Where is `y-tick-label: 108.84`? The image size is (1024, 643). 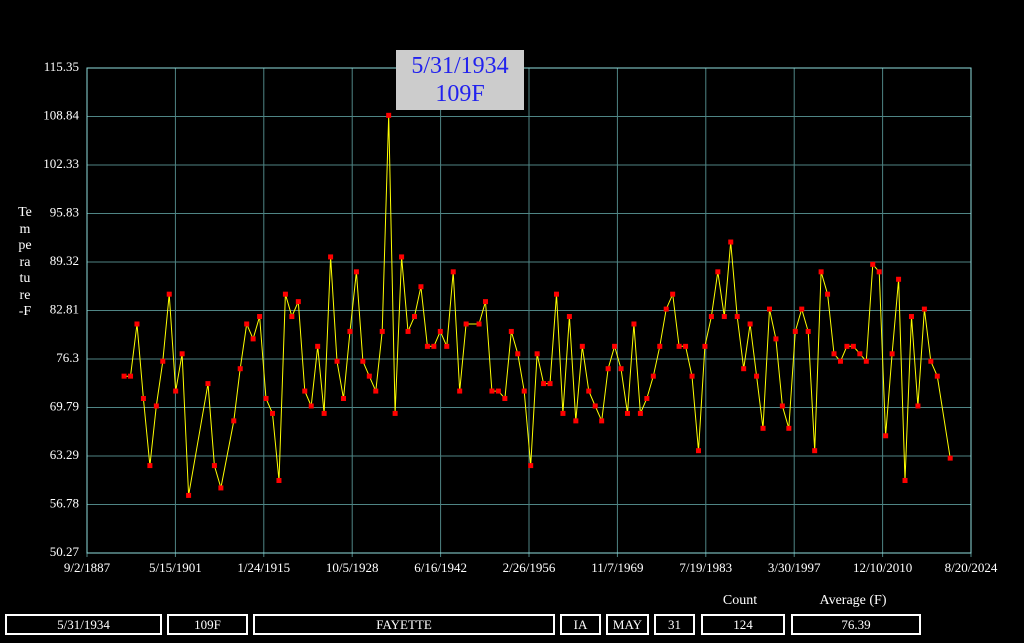 y-tick-label: 108.84 is located at coordinates (61, 114).